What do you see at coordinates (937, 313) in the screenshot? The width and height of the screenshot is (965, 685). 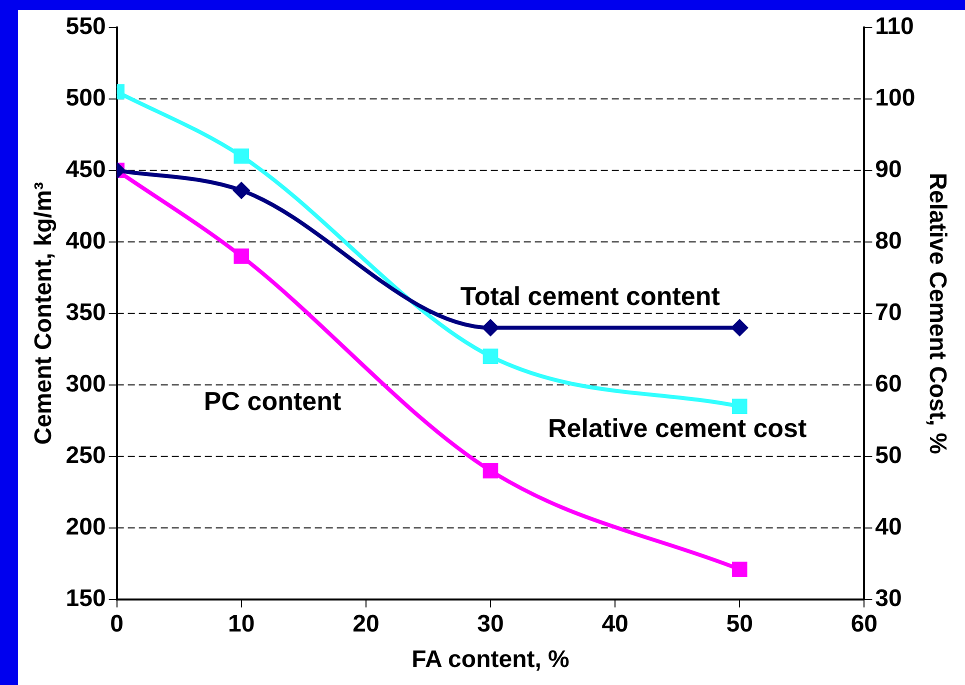 I see `y2-axis-title: Relative Cement Cost, %` at bounding box center [937, 313].